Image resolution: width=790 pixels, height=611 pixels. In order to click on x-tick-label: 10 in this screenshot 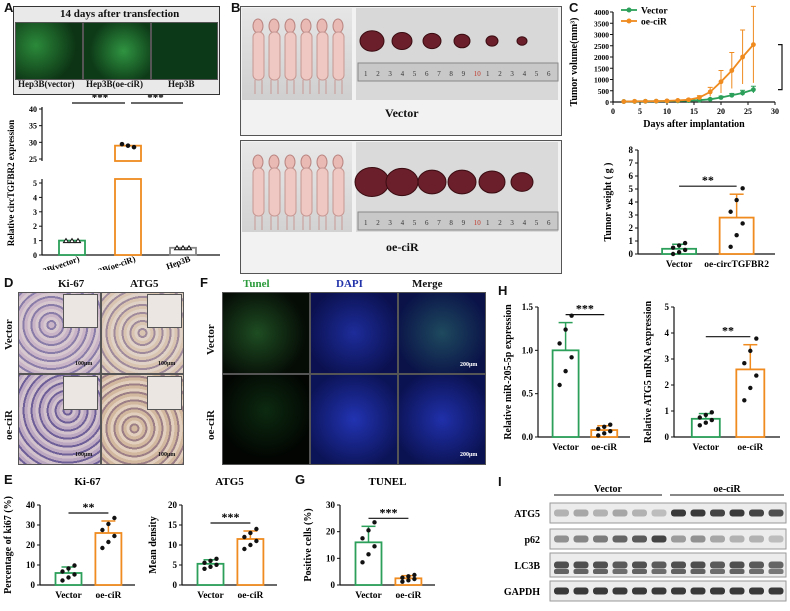, I will do `click(667, 111)`.